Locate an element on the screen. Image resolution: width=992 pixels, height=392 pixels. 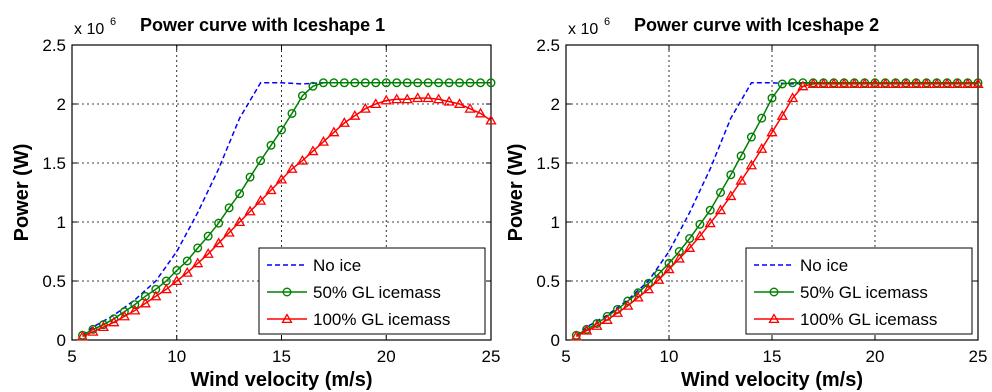
y-tick-label: 2 is located at coordinates (61, 104).